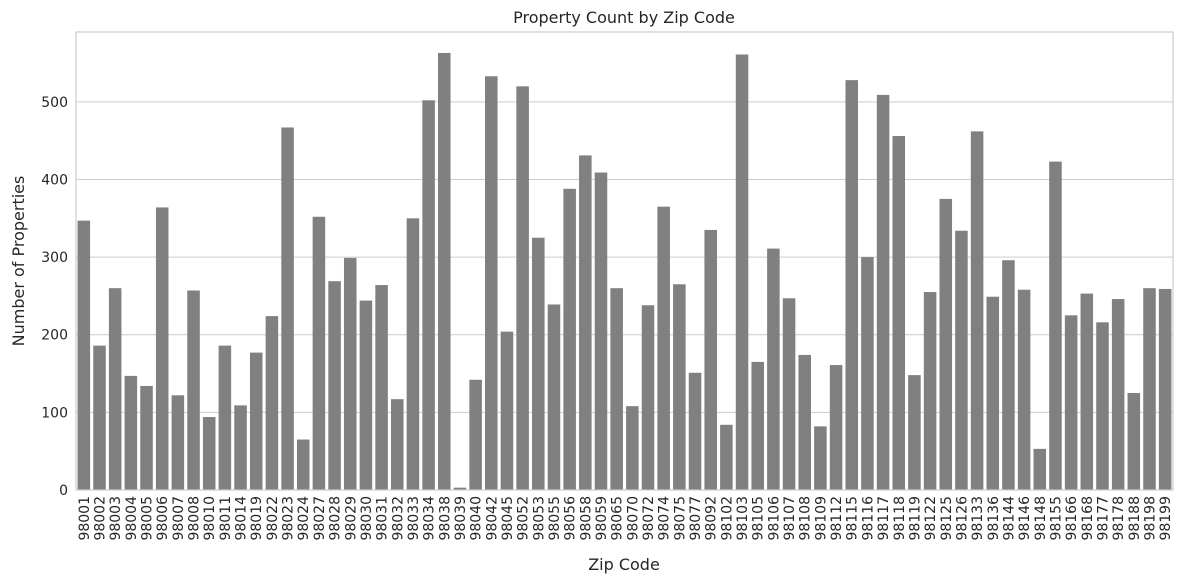 This screenshot has width=1183, height=584. What do you see at coordinates (624, 564) in the screenshot?
I see `x-axis-label: Zip Code` at bounding box center [624, 564].